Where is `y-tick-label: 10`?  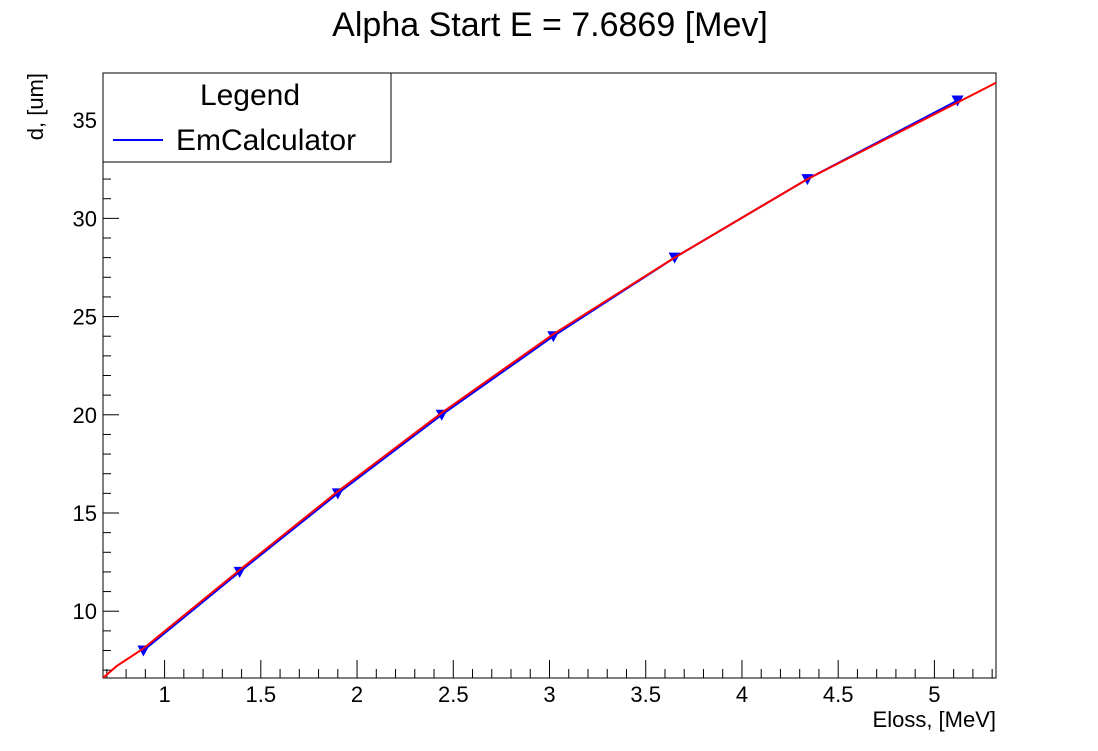 y-tick-label: 10 is located at coordinates (85, 611).